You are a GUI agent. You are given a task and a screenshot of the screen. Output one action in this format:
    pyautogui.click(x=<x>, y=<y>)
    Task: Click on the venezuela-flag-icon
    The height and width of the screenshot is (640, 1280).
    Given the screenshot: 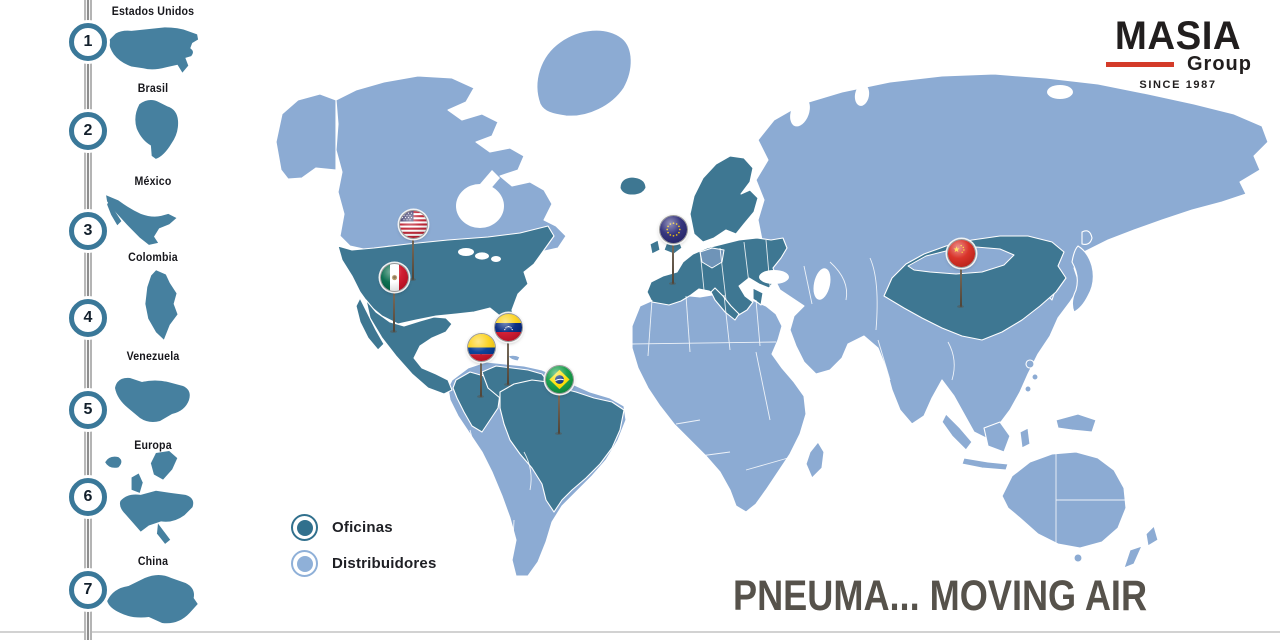 What is the action you would take?
    pyautogui.click(x=508, y=327)
    